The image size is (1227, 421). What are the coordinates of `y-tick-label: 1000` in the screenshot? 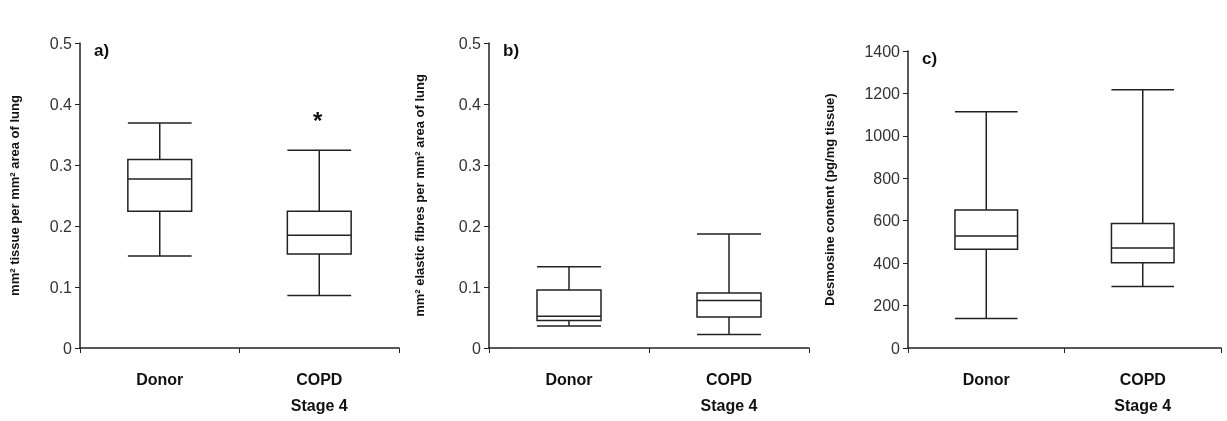 It's located at (882, 136).